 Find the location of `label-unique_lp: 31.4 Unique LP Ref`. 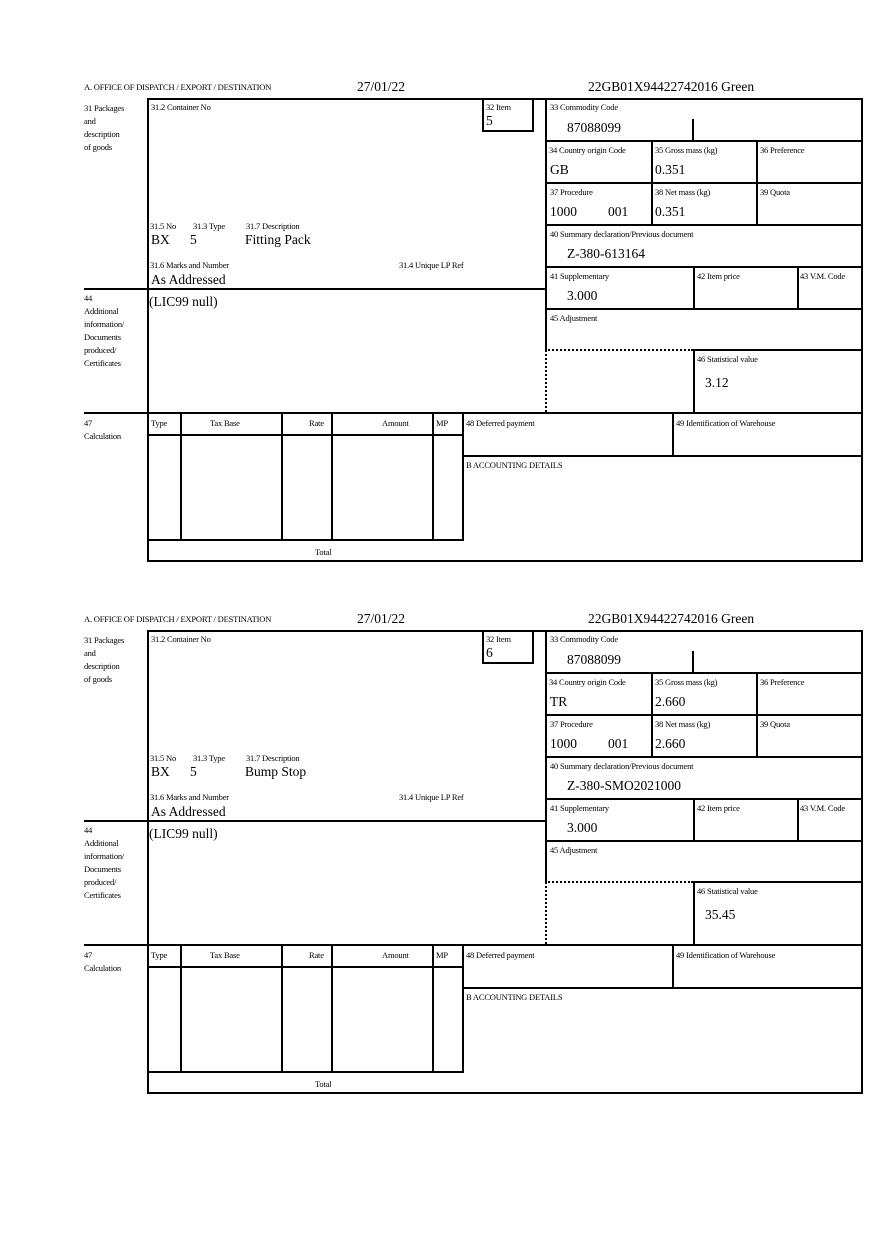

label-unique_lp: 31.4 Unique LP Ref is located at coordinates (431, 797).